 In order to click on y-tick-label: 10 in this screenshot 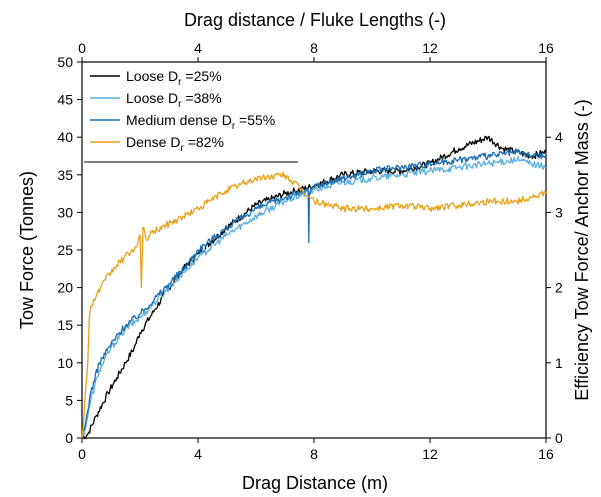, I will do `click(65, 363)`.